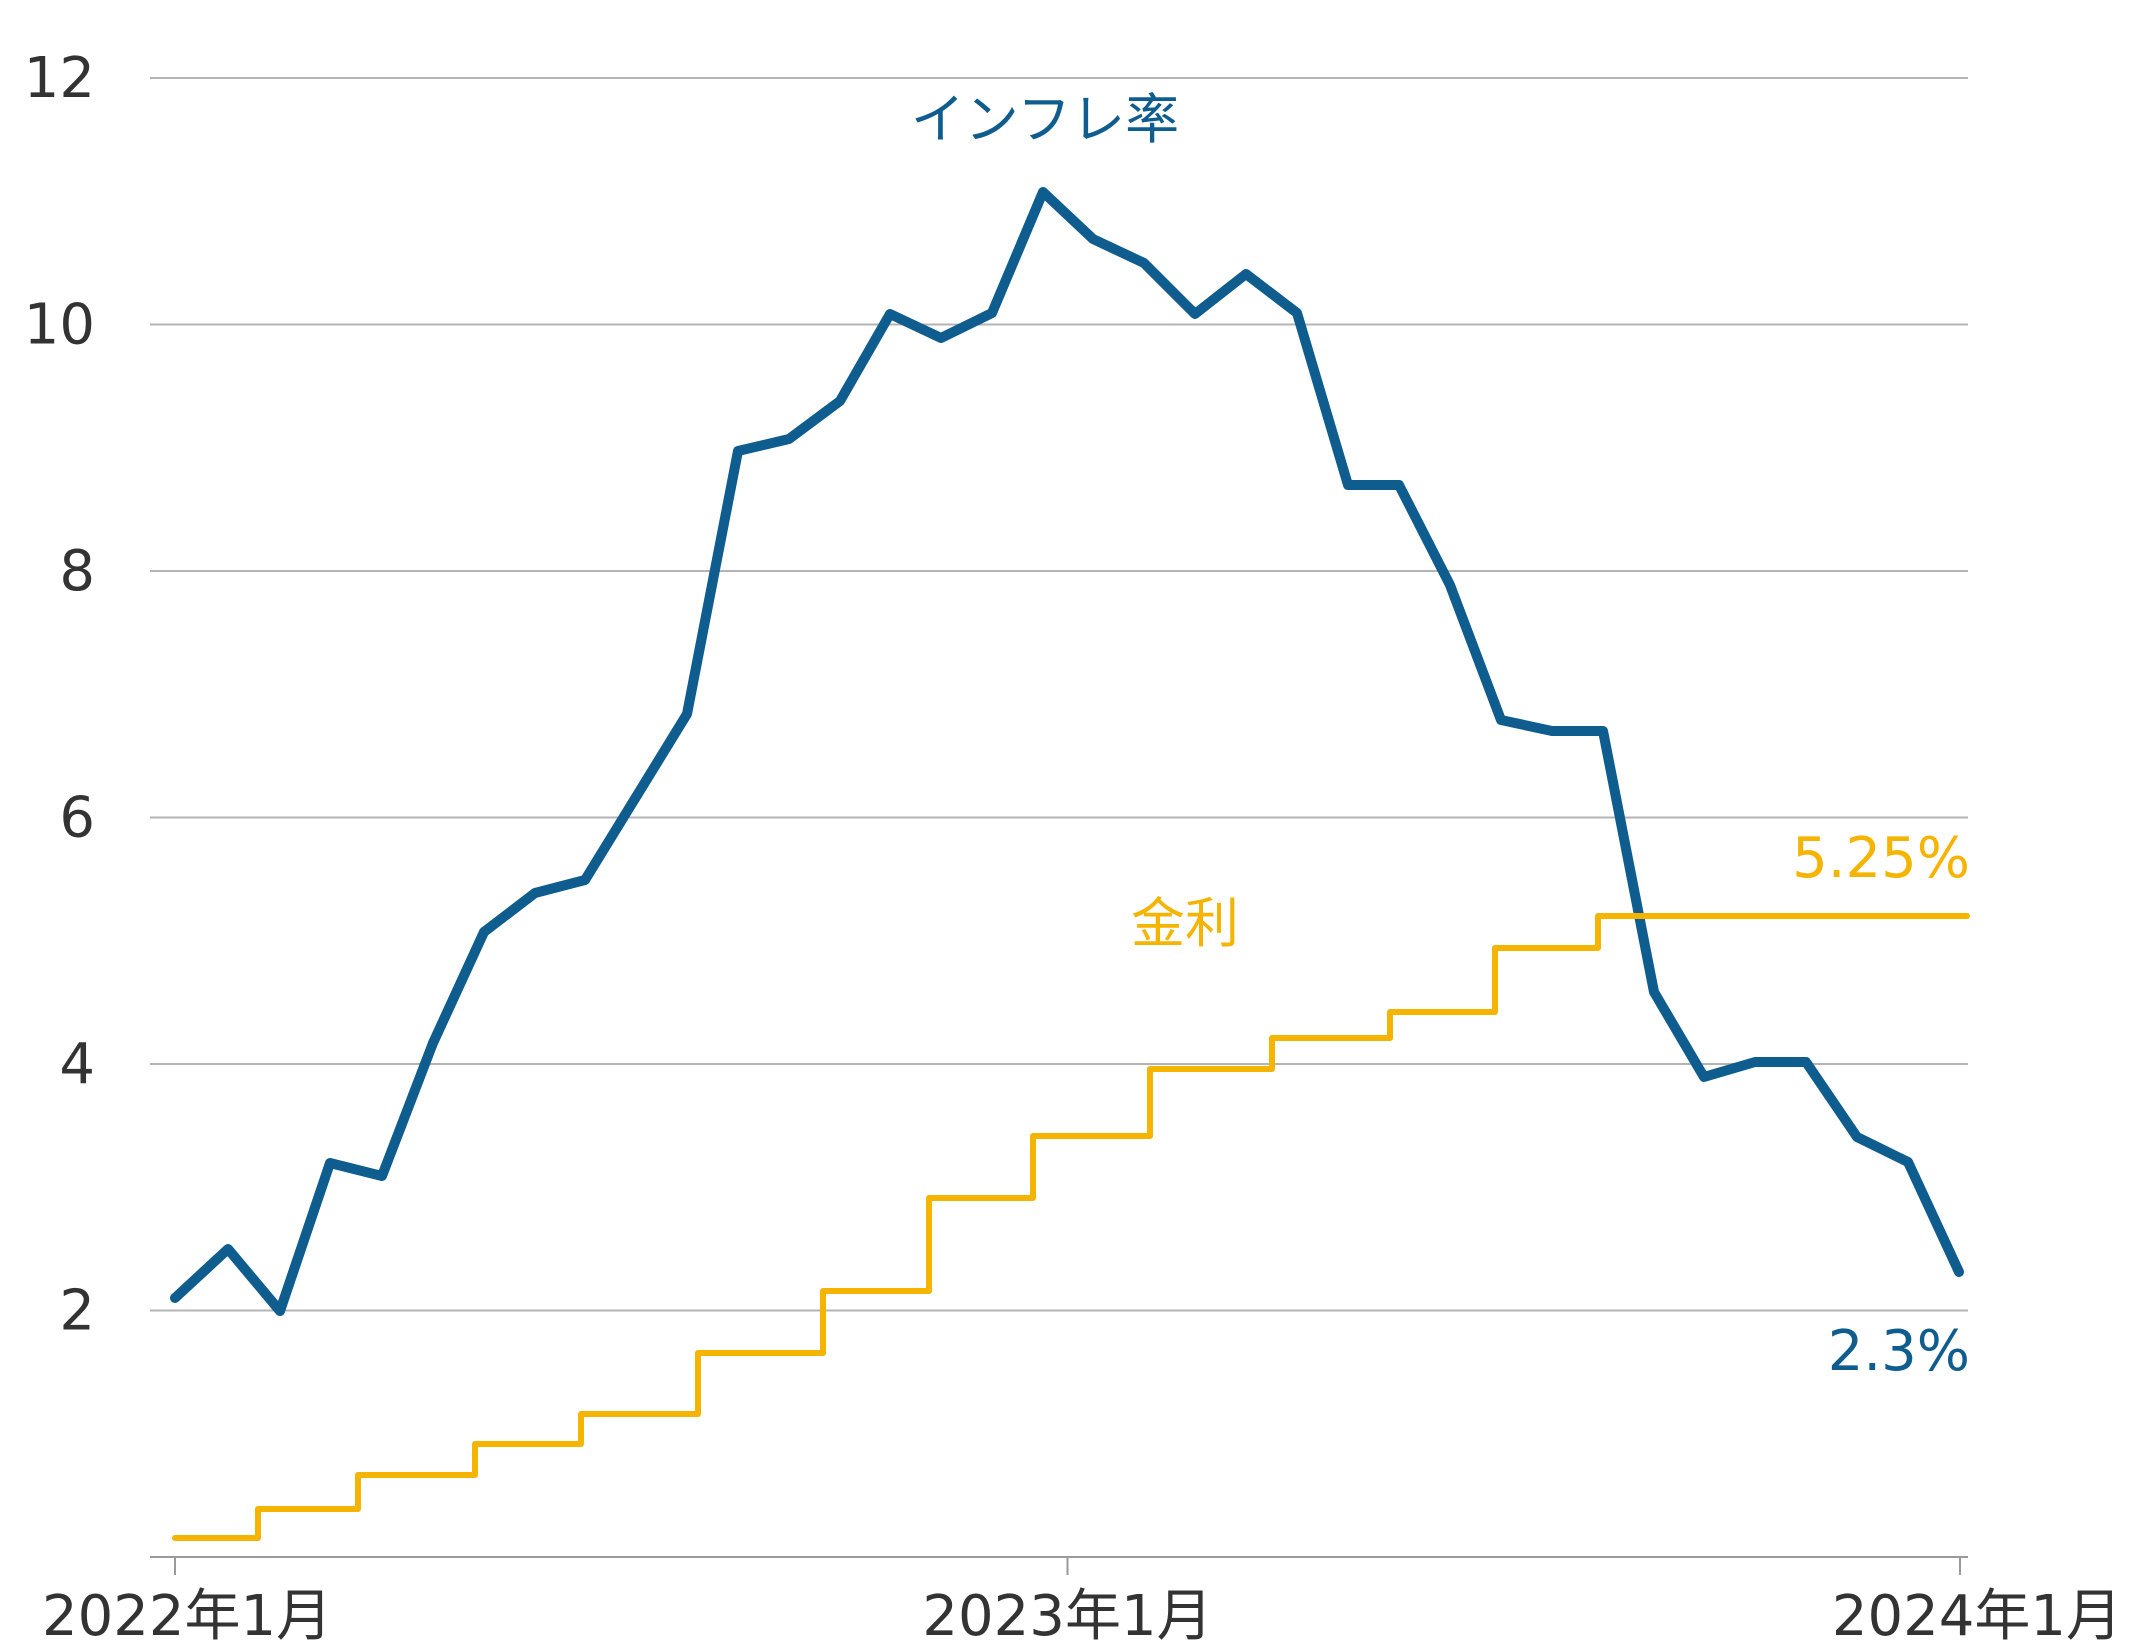 The width and height of the screenshot is (2130, 1652). Describe the element at coordinates (59, 325) in the screenshot. I see `y-tick-label-10: 10` at that location.